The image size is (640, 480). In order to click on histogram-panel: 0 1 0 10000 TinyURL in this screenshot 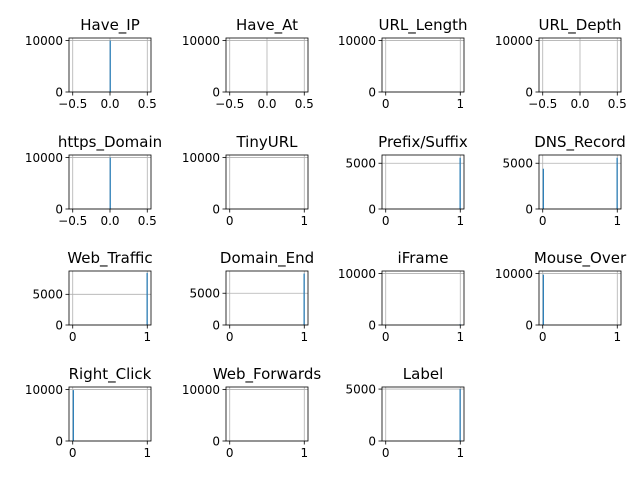, I will do `click(245, 180)`.